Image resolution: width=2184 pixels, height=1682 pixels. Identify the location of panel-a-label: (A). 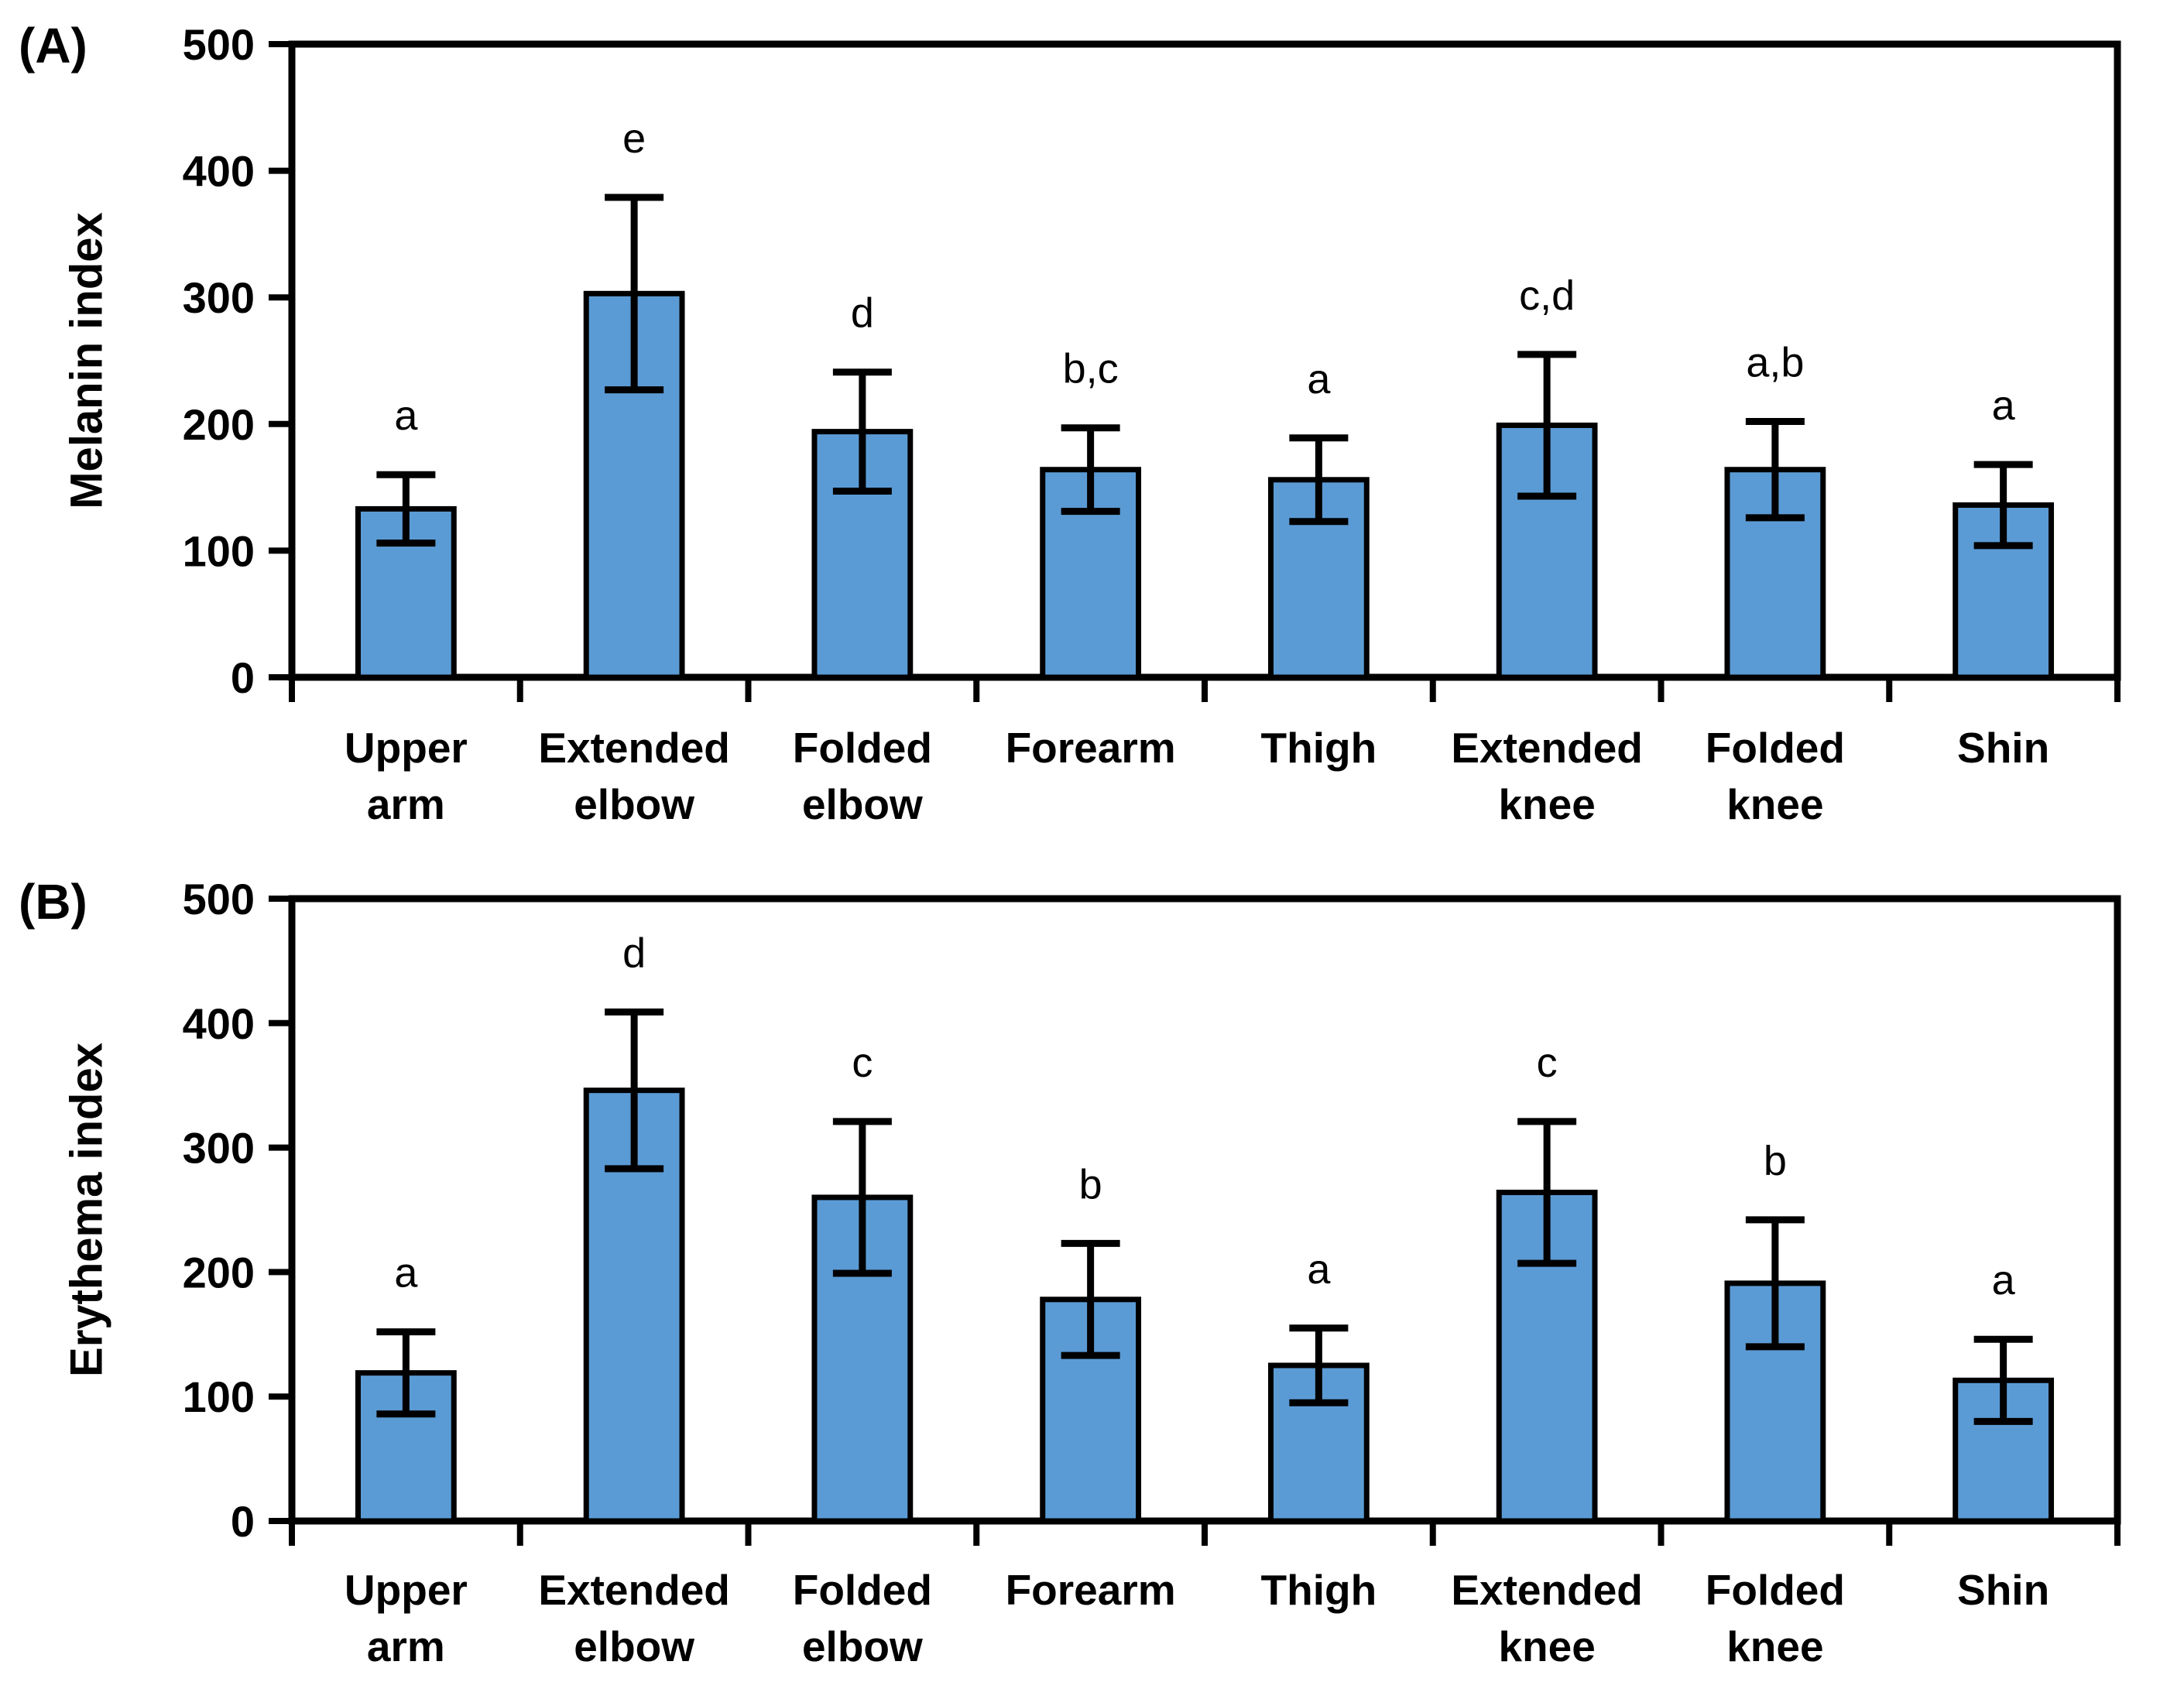
(53, 46).